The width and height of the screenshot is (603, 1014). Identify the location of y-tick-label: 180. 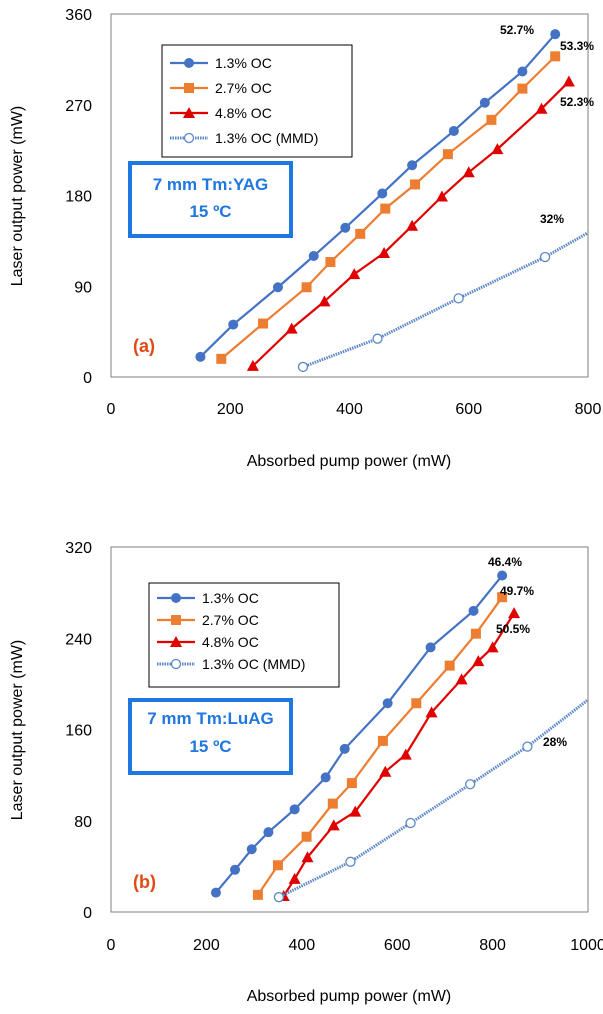
(78, 197).